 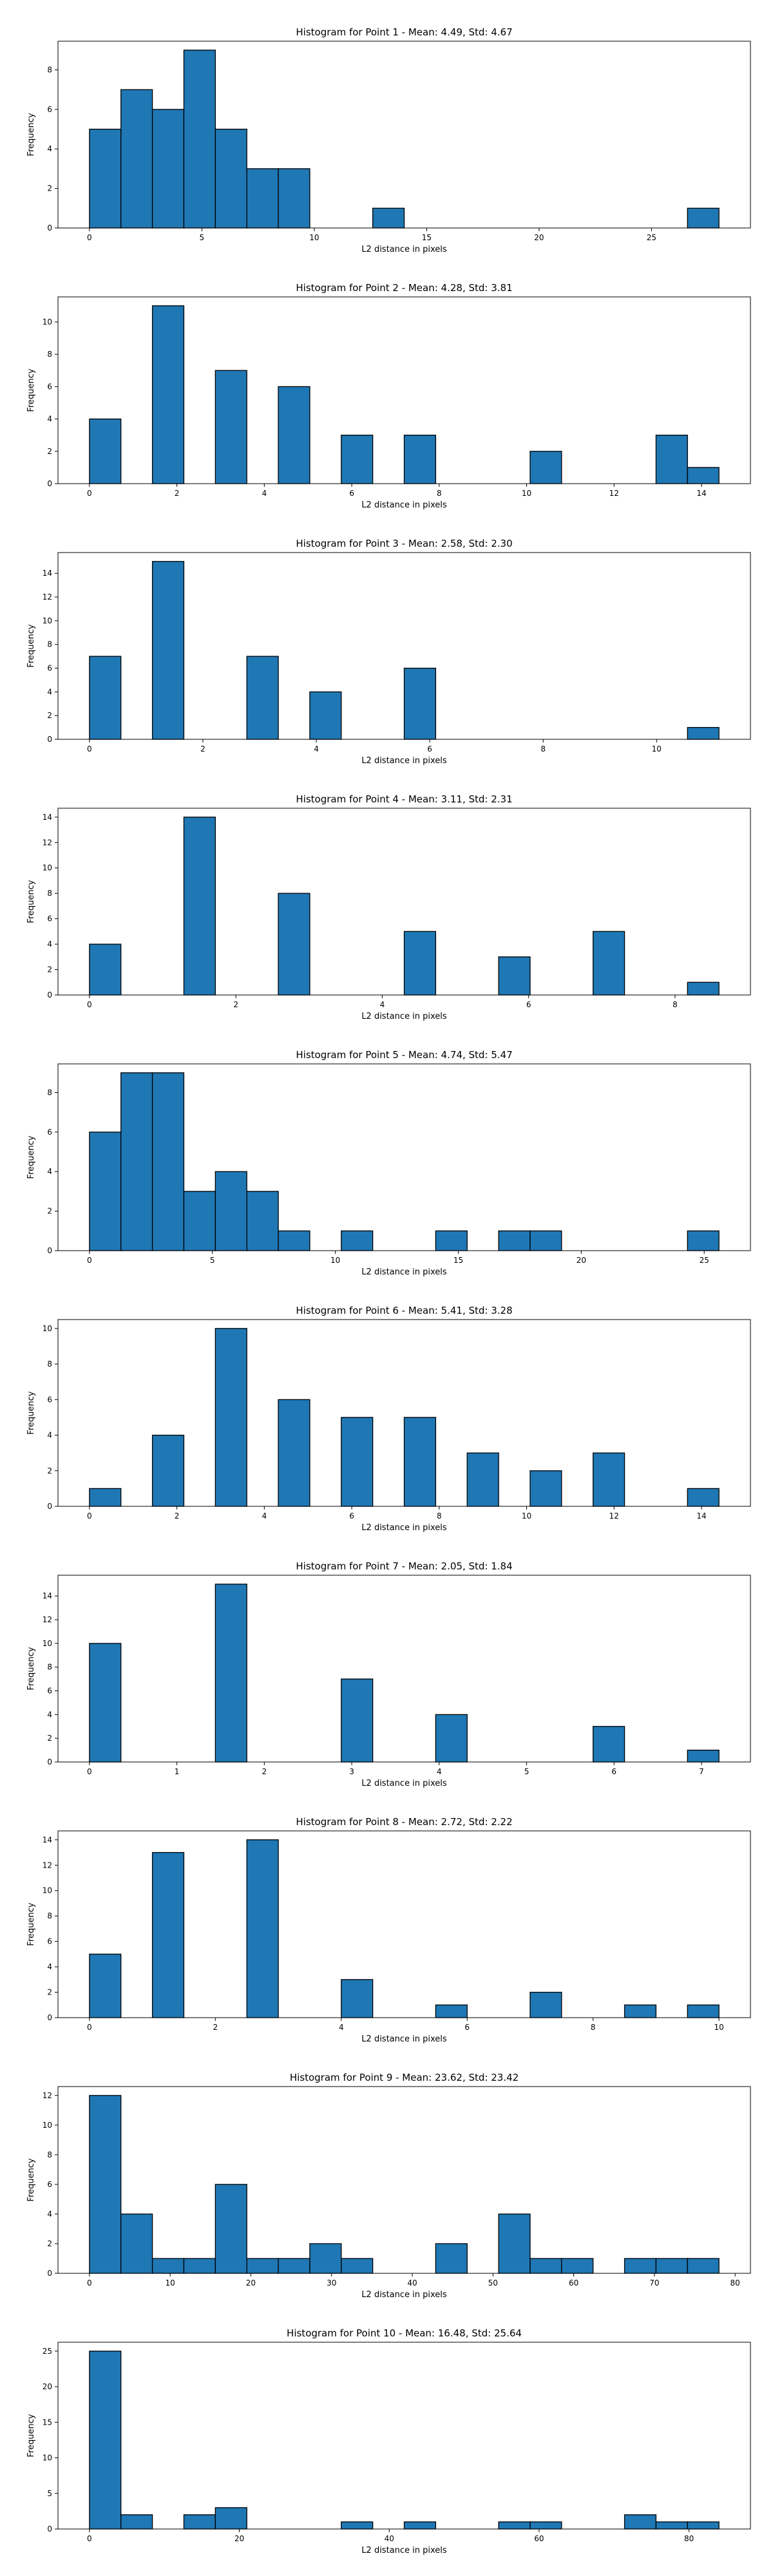 I want to click on y-tick-label: 25, so click(x=47, y=2351).